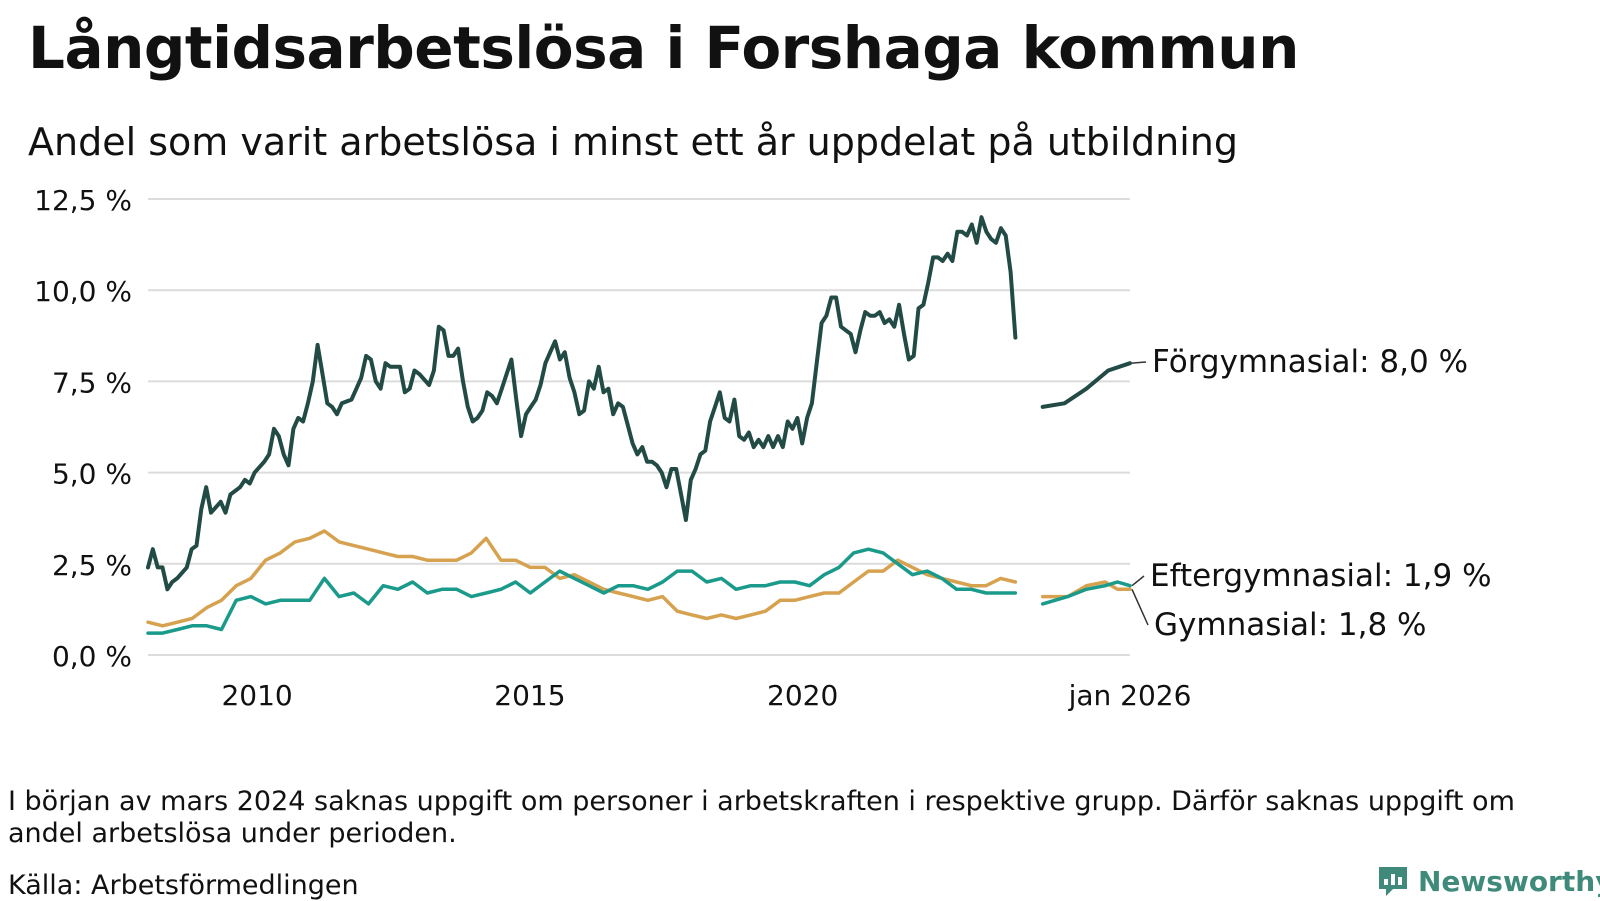 Image resolution: width=1600 pixels, height=901 pixels. Describe the element at coordinates (183, 885) in the screenshot. I see `source-text: Källa: Arbetsförmedlingen` at that location.